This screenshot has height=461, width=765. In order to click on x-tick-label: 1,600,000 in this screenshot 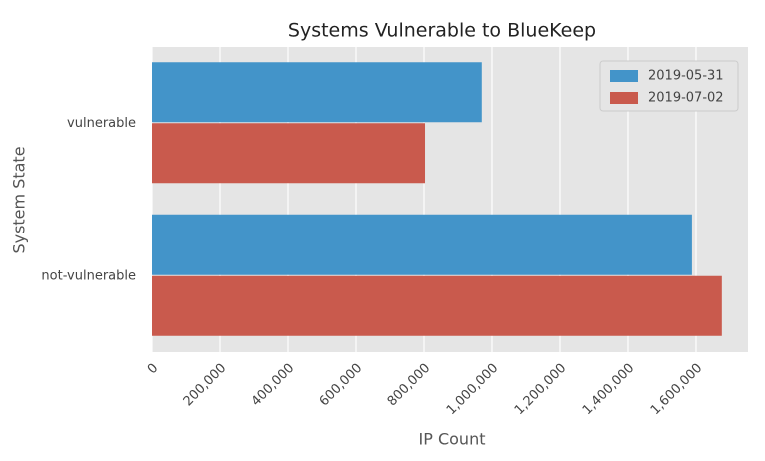, I will do `click(676, 389)`.